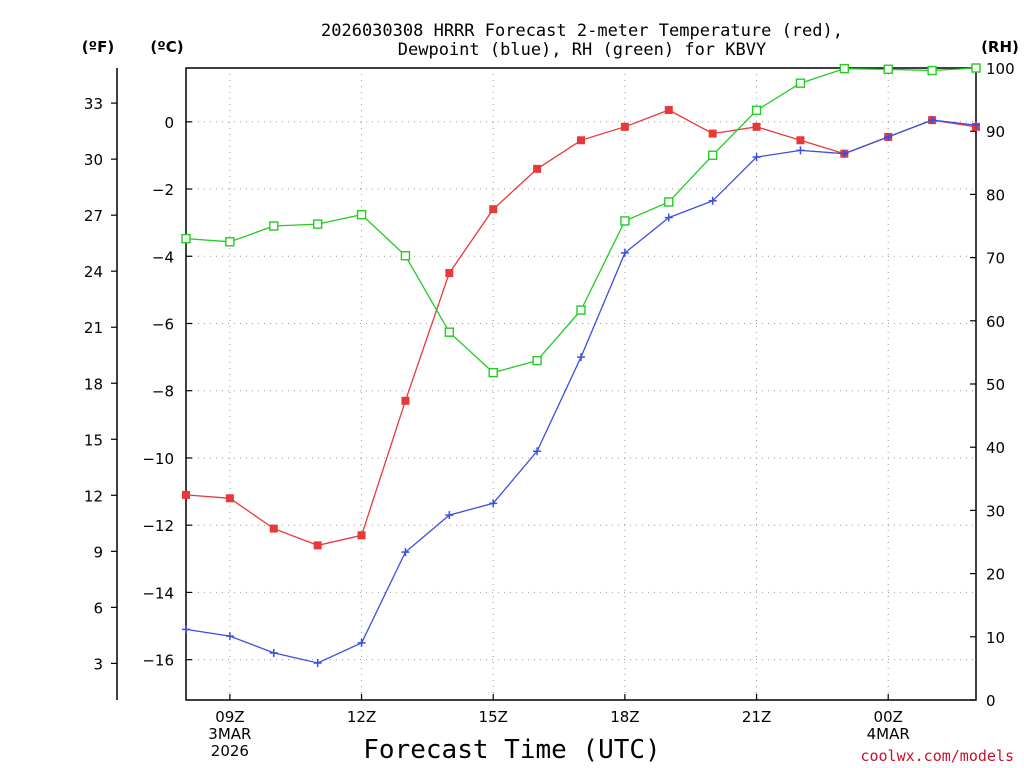  What do you see at coordinates (1000, 47) in the screenshot?
I see `rh-unit-label: (RH)` at bounding box center [1000, 47].